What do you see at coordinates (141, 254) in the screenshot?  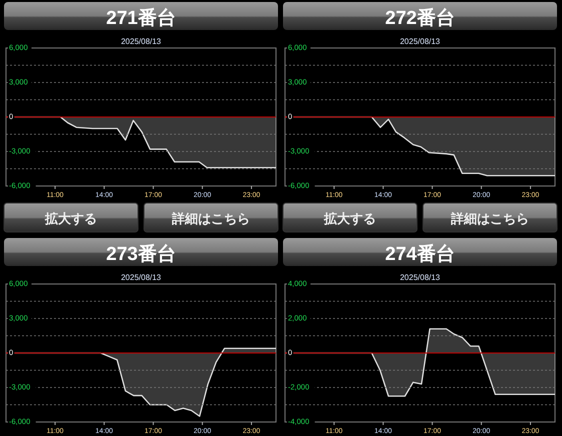 I see `chart-title: 273番台` at bounding box center [141, 254].